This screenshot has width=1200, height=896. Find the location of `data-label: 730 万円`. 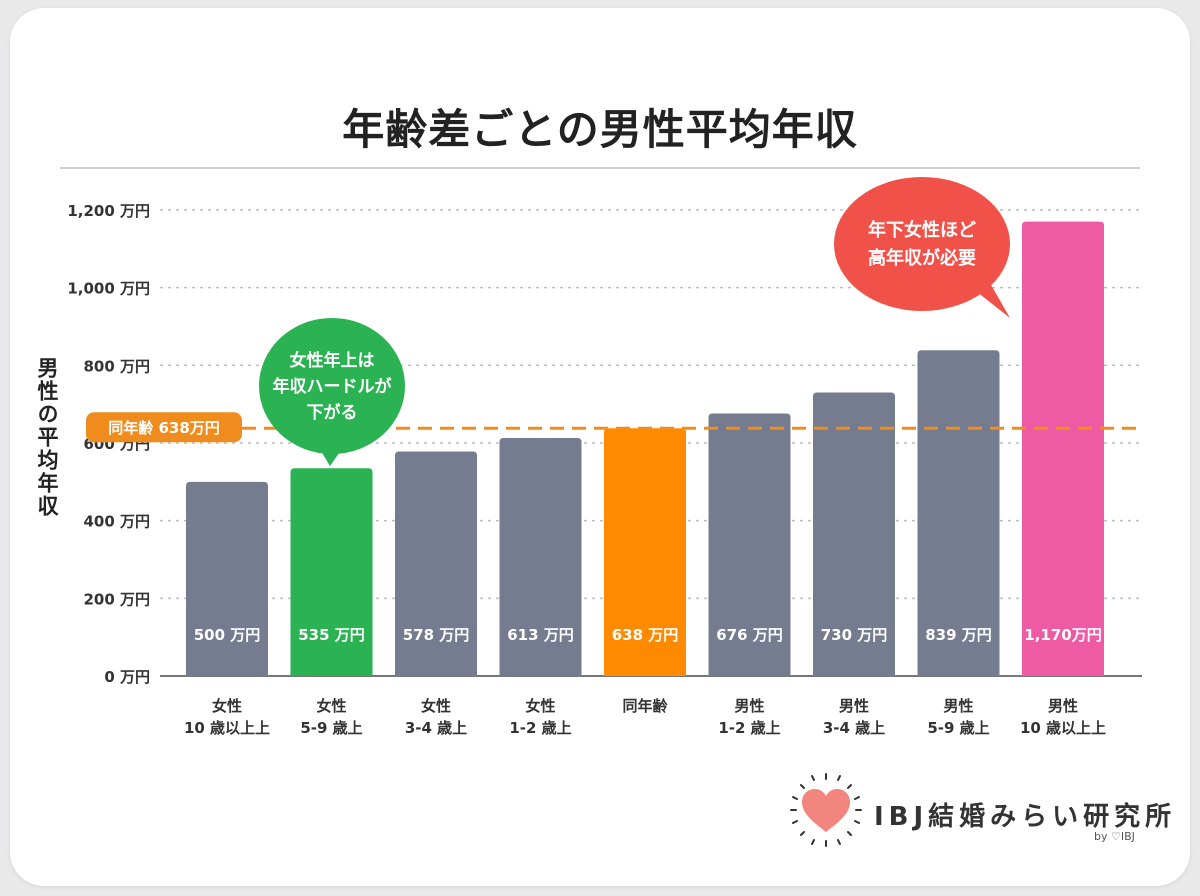

data-label: 730 万円 is located at coordinates (854, 635).